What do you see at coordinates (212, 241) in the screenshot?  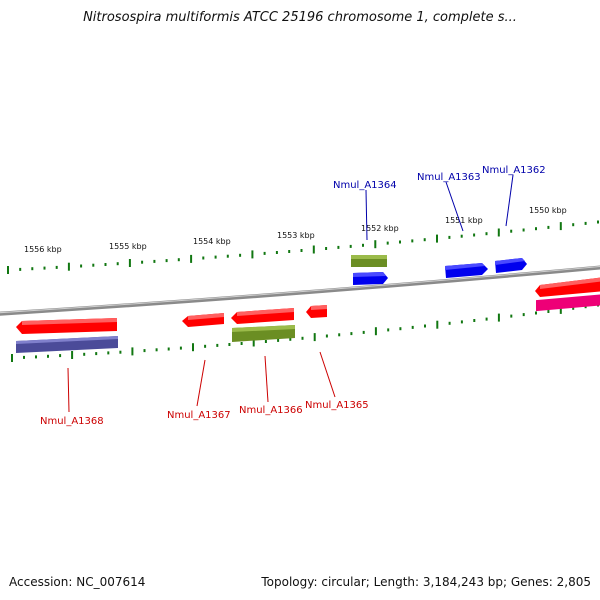 I see `kbp-tick-label: 1554 kbp` at bounding box center [212, 241].